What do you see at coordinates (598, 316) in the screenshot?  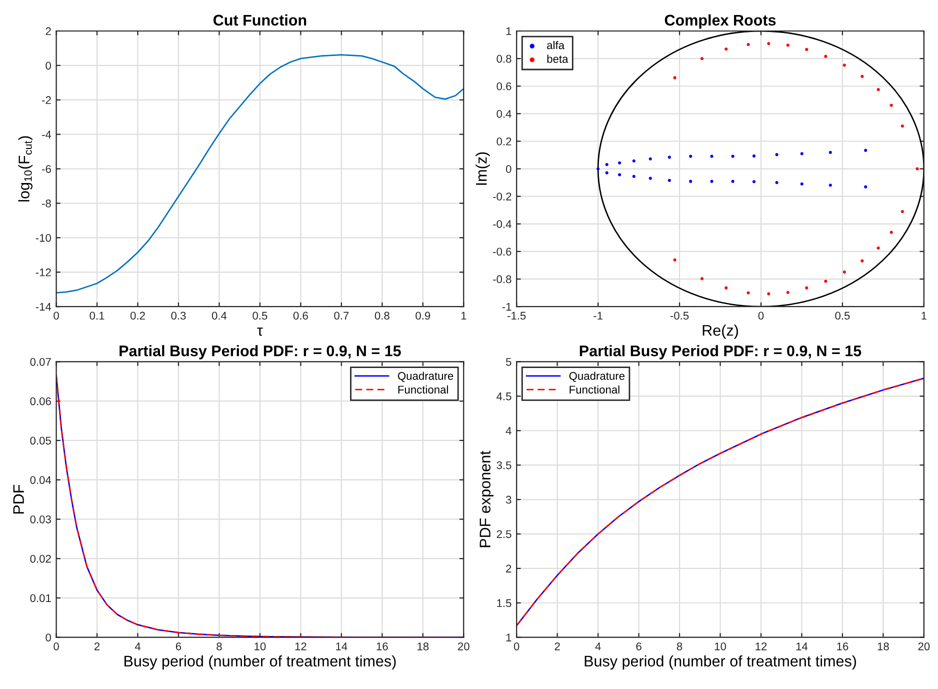 I see `x-tick-label: -1` at bounding box center [598, 316].